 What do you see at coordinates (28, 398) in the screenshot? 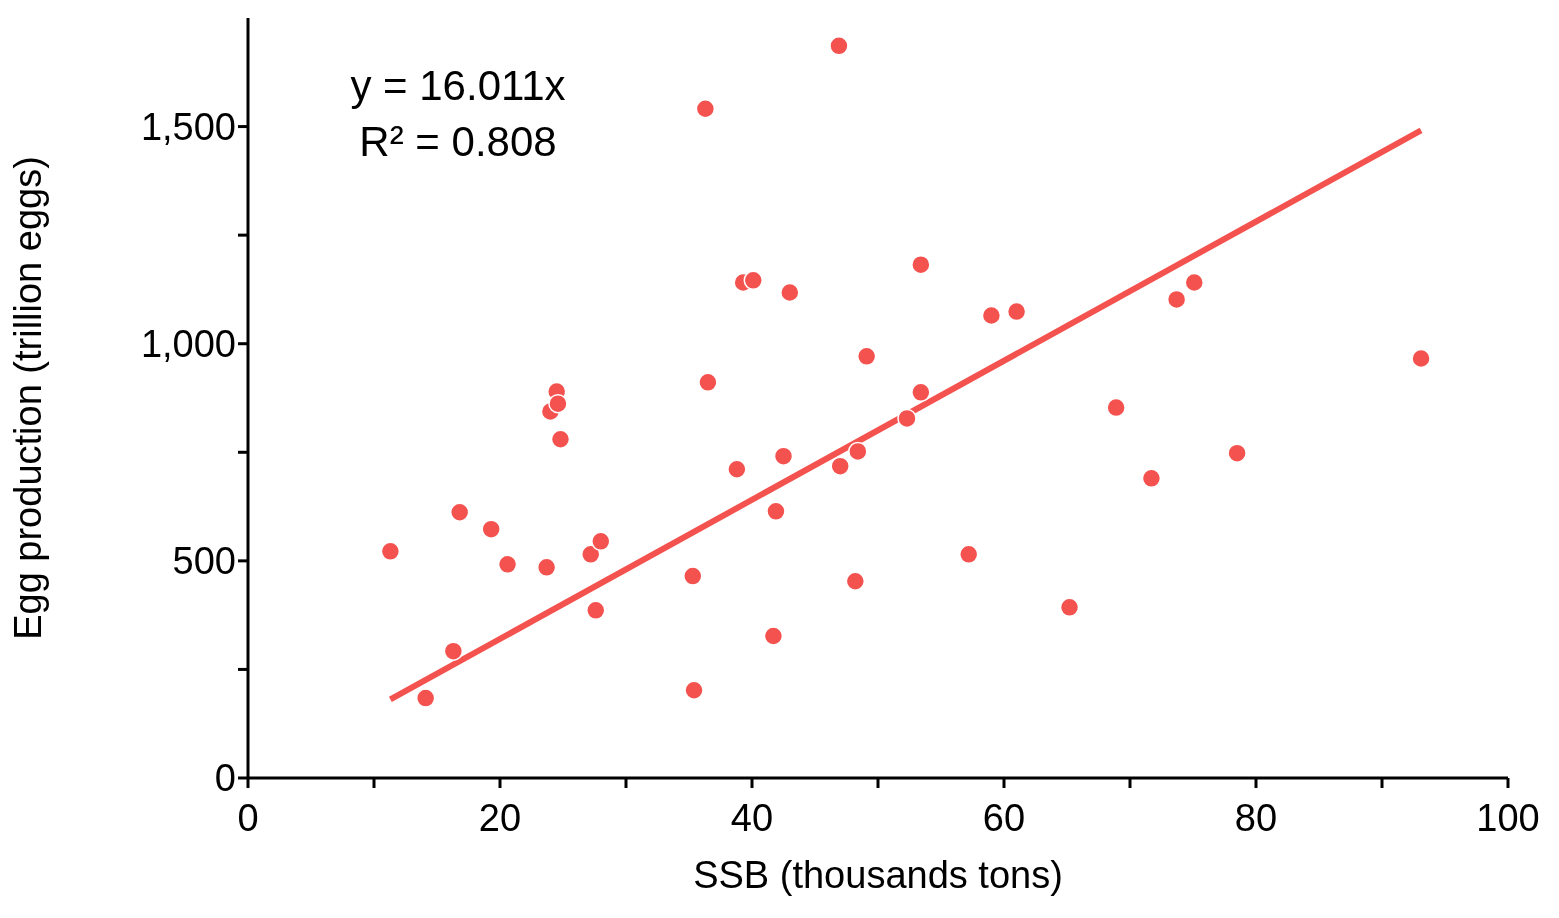
I see `y-axis-title: Egg production (trillion eggs)` at bounding box center [28, 398].